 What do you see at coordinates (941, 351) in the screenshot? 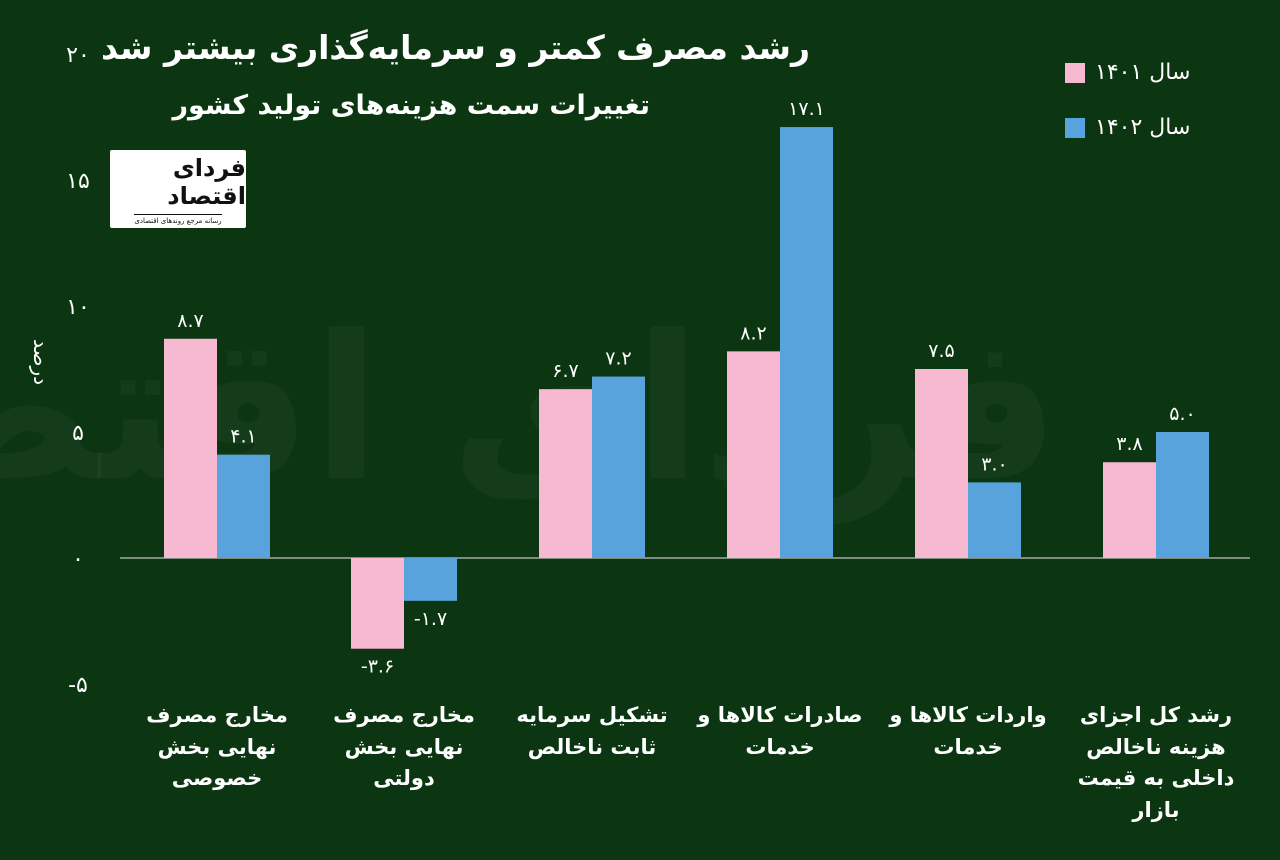
I see `data-label: ۷.۵` at bounding box center [941, 351].